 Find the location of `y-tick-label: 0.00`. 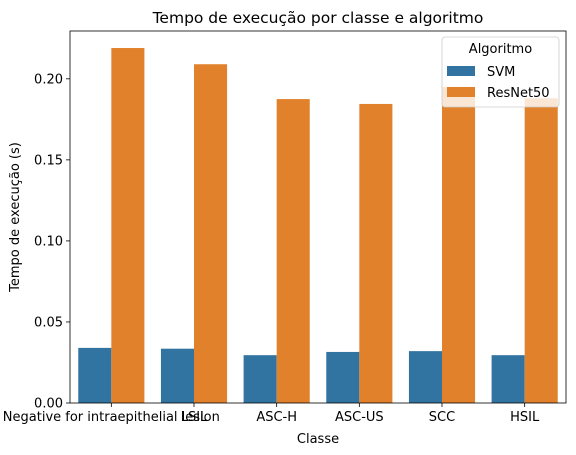

y-tick-label: 0.00 is located at coordinates (48, 404).